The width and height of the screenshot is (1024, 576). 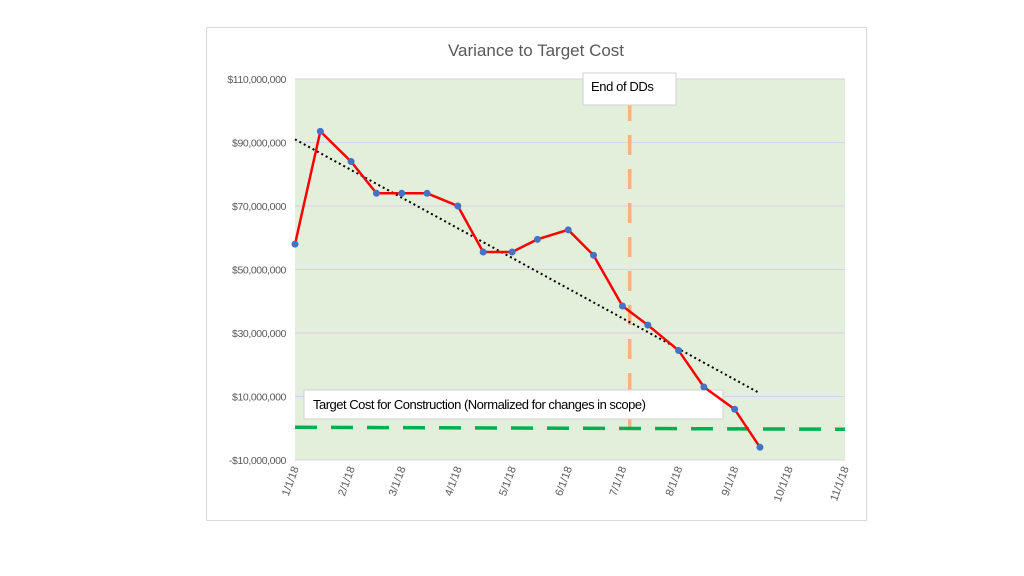 What do you see at coordinates (536, 50) in the screenshot?
I see `chart-title: Variance to Target Cost` at bounding box center [536, 50].